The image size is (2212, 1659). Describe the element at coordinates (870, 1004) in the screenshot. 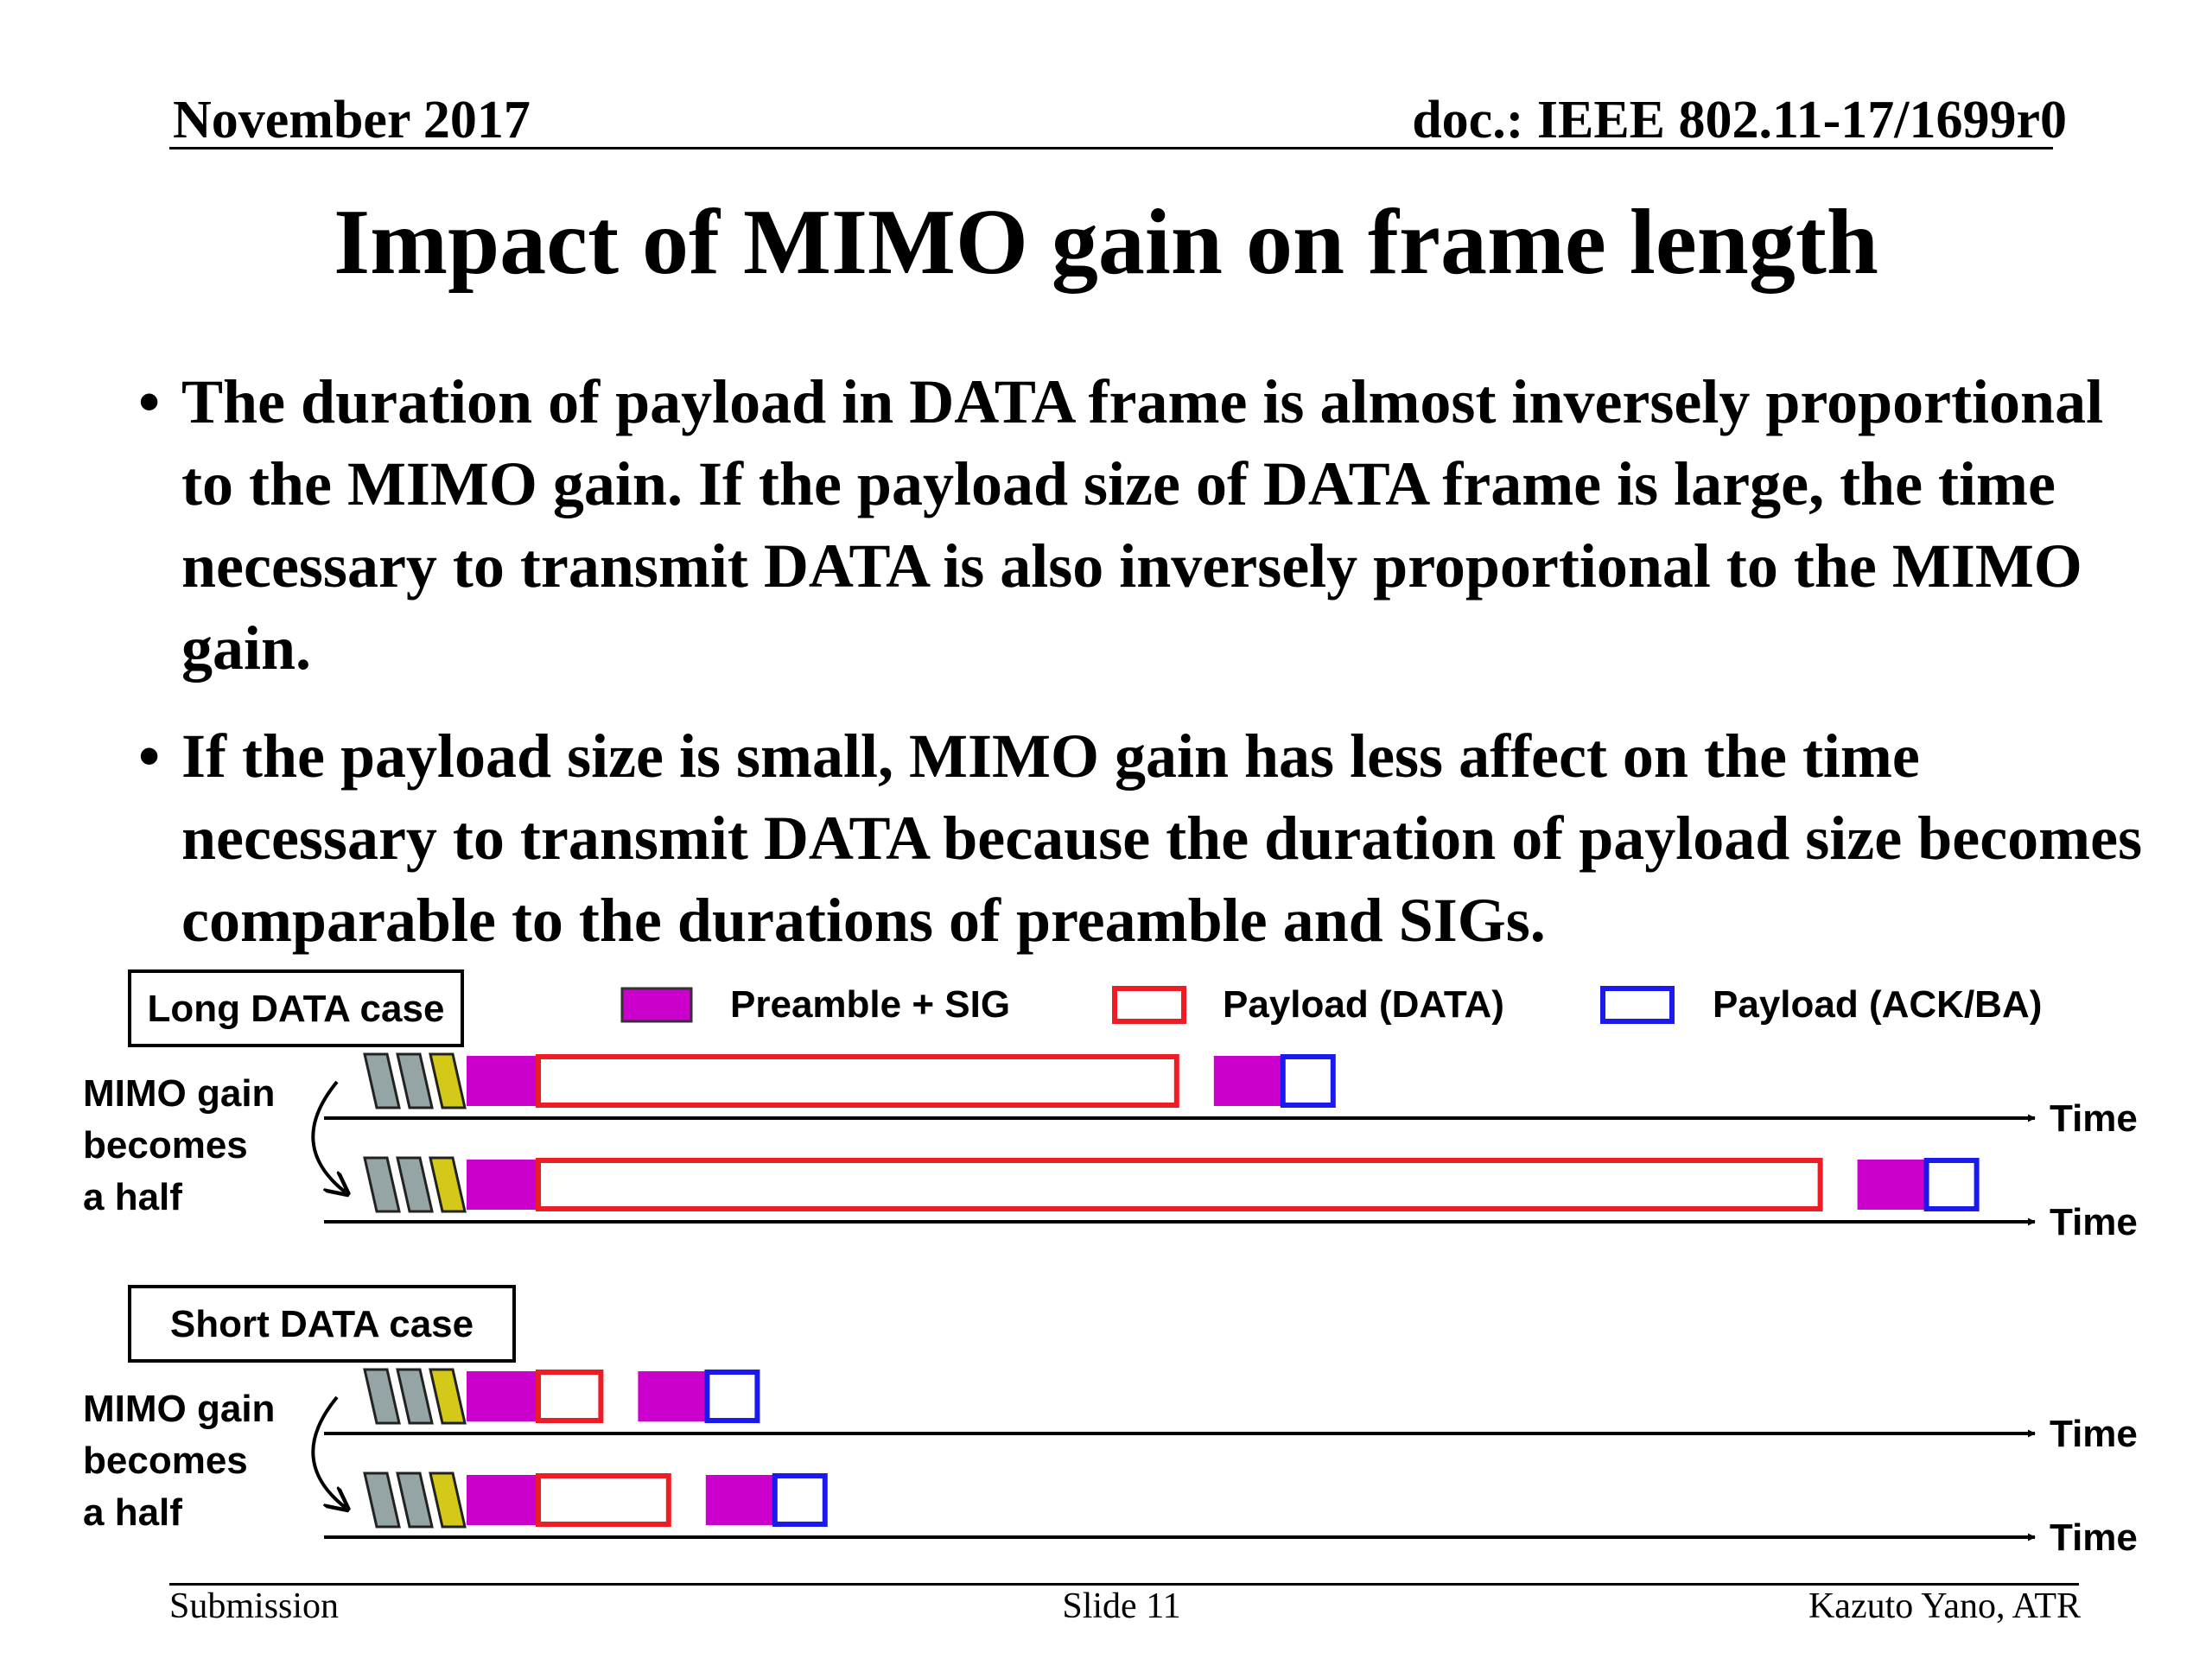

I see `legend-label: Preamble + SIG` at that location.